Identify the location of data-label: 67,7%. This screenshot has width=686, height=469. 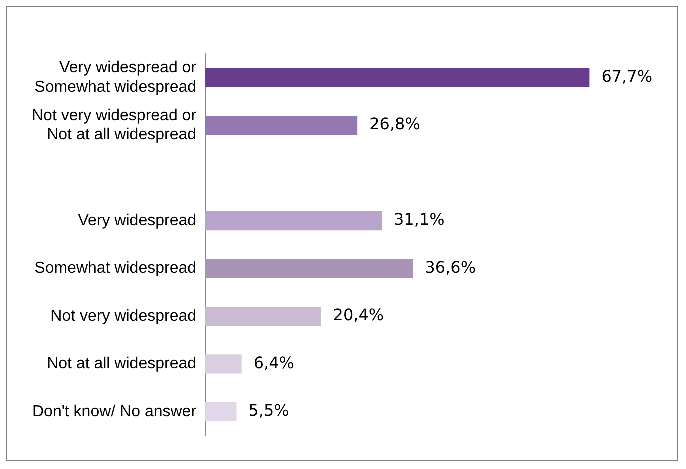
(627, 76).